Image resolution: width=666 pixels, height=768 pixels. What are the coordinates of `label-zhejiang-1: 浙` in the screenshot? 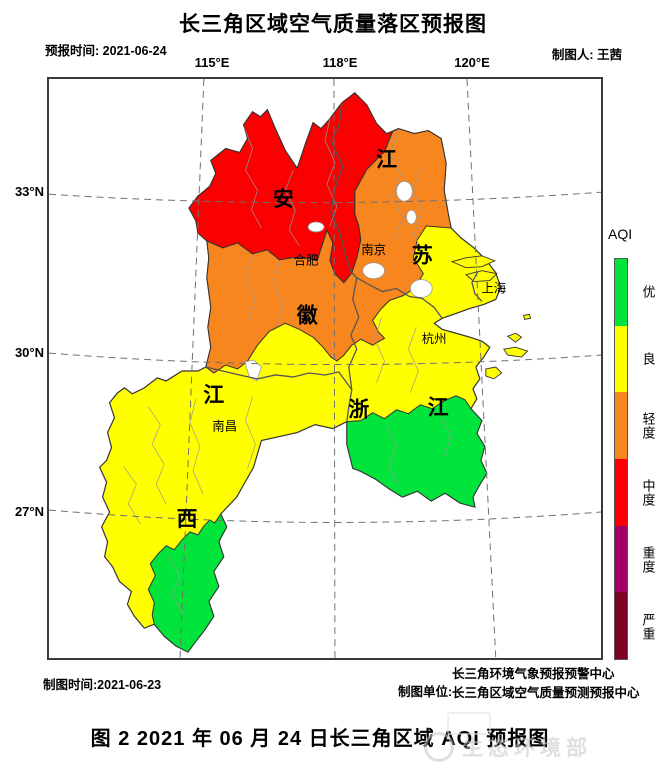 It's located at (358, 410).